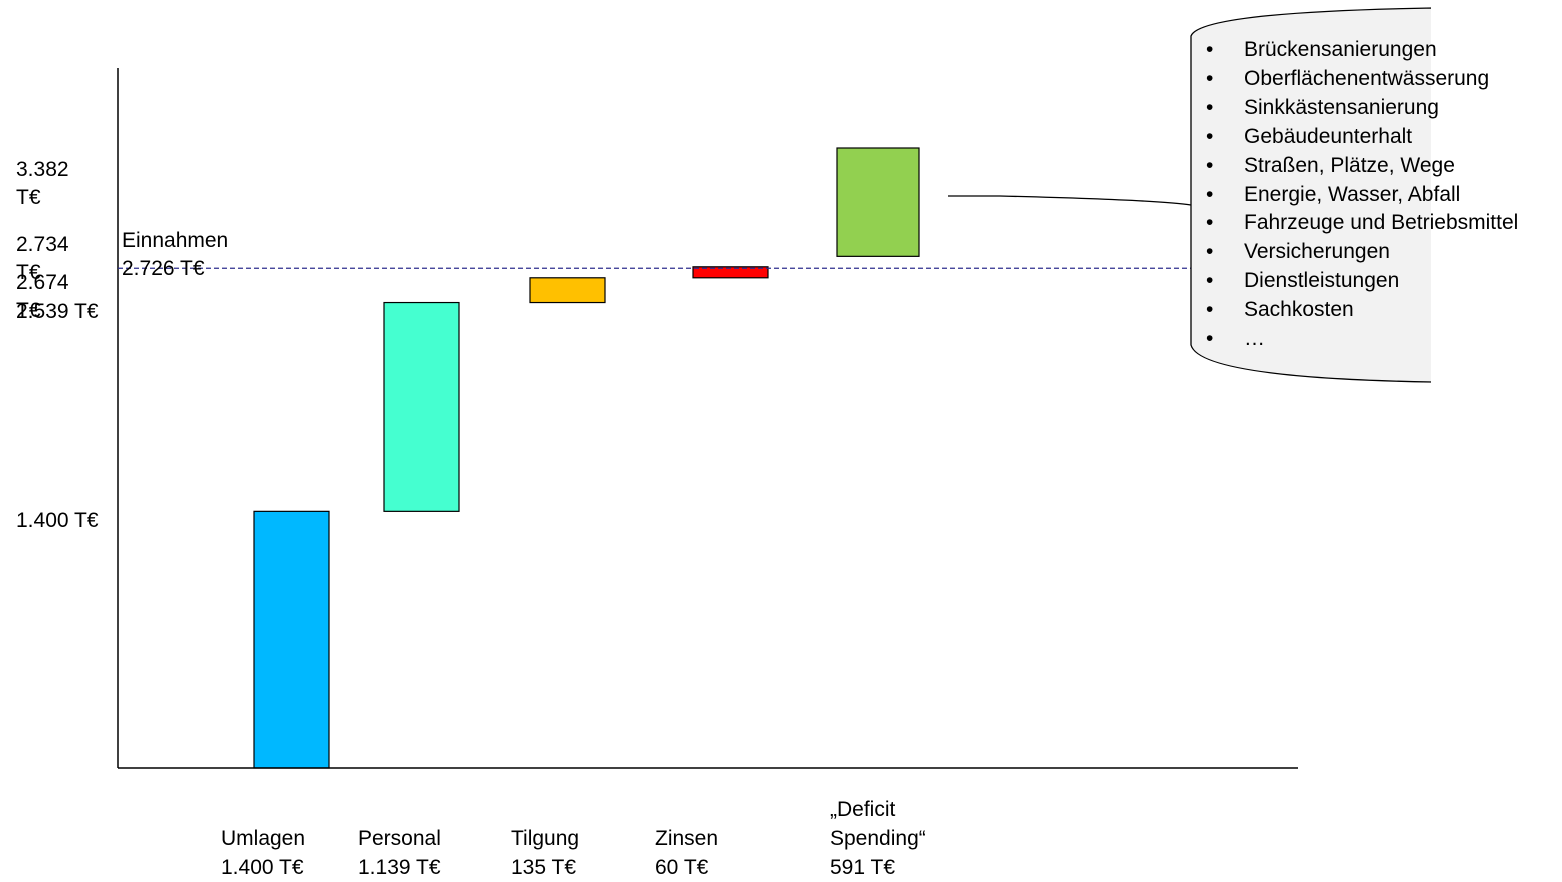 Image resolution: width=1562 pixels, height=882 pixels. I want to click on callout-item: • Oberflächenentwässerung, so click(1360, 79).